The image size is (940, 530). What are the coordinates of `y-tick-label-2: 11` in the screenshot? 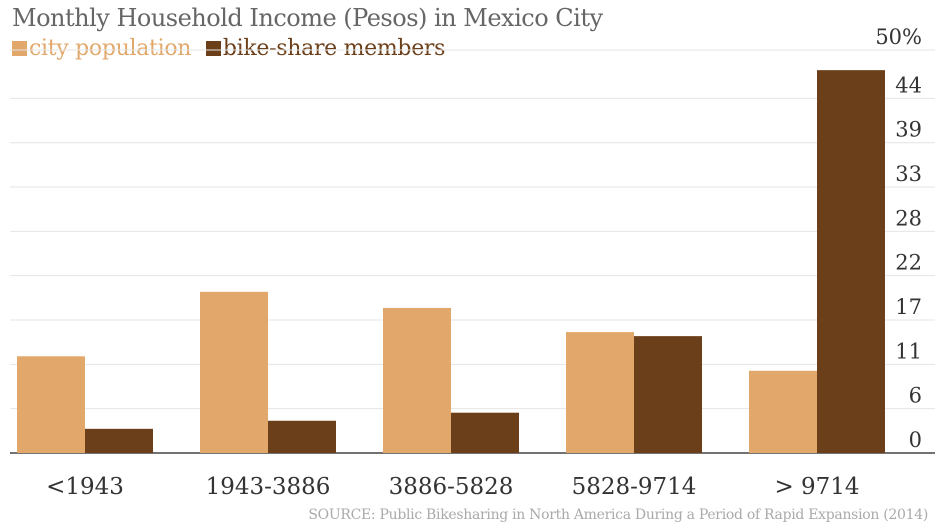 It's located at (908, 351).